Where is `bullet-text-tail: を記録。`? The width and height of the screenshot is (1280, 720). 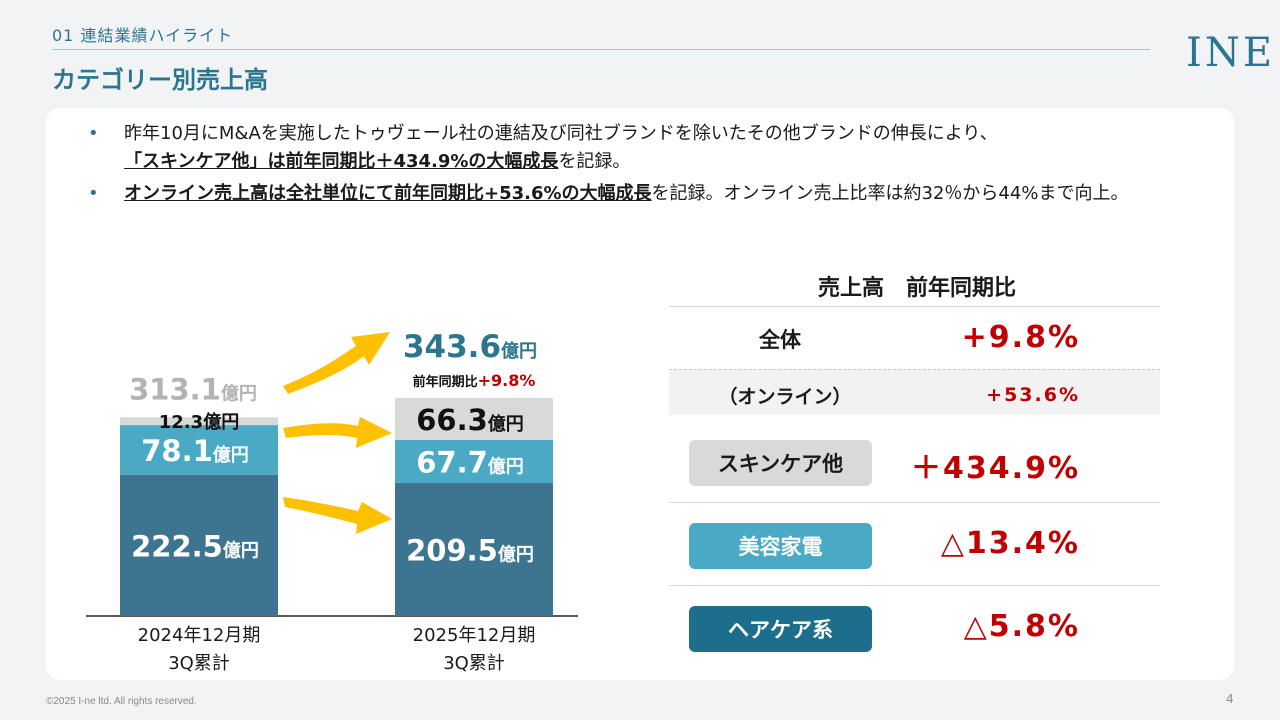
bullet-text-tail: を記録。 is located at coordinates (594, 161).